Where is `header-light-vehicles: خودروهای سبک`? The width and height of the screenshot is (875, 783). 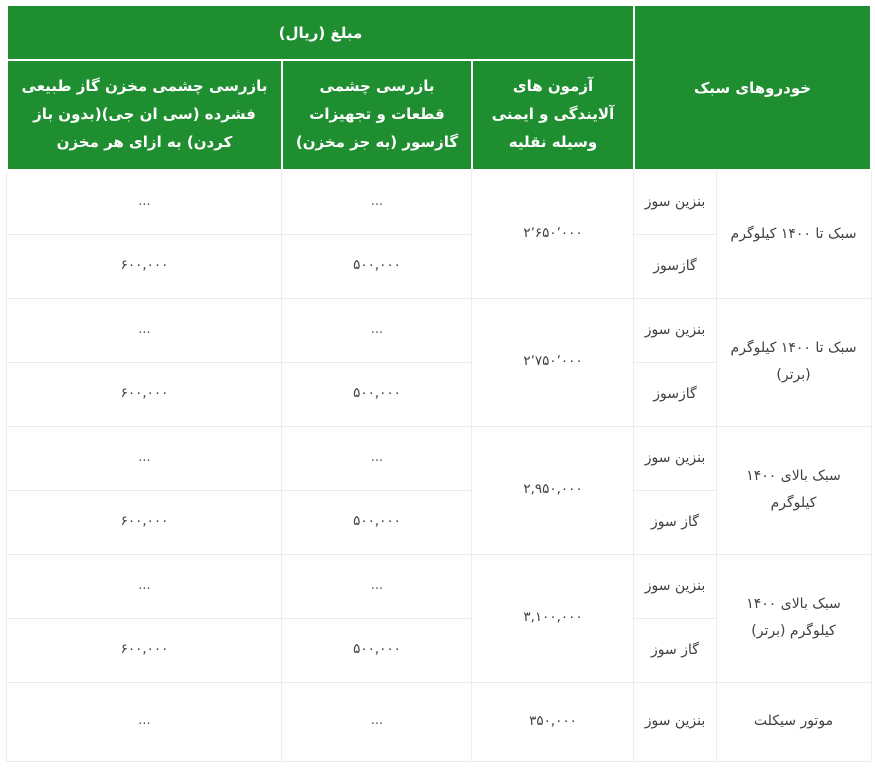 header-light-vehicles: خودروهای سبک is located at coordinates (752, 87).